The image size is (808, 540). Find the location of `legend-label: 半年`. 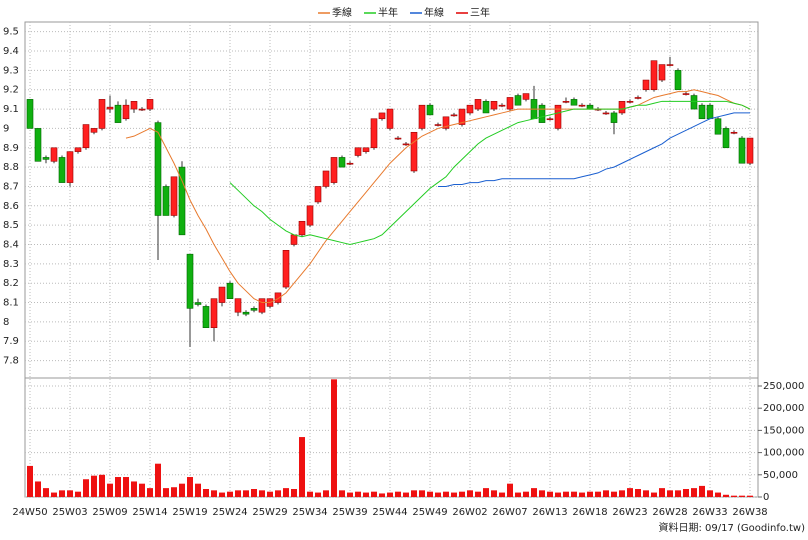

legend-label: 半年 is located at coordinates (388, 12).